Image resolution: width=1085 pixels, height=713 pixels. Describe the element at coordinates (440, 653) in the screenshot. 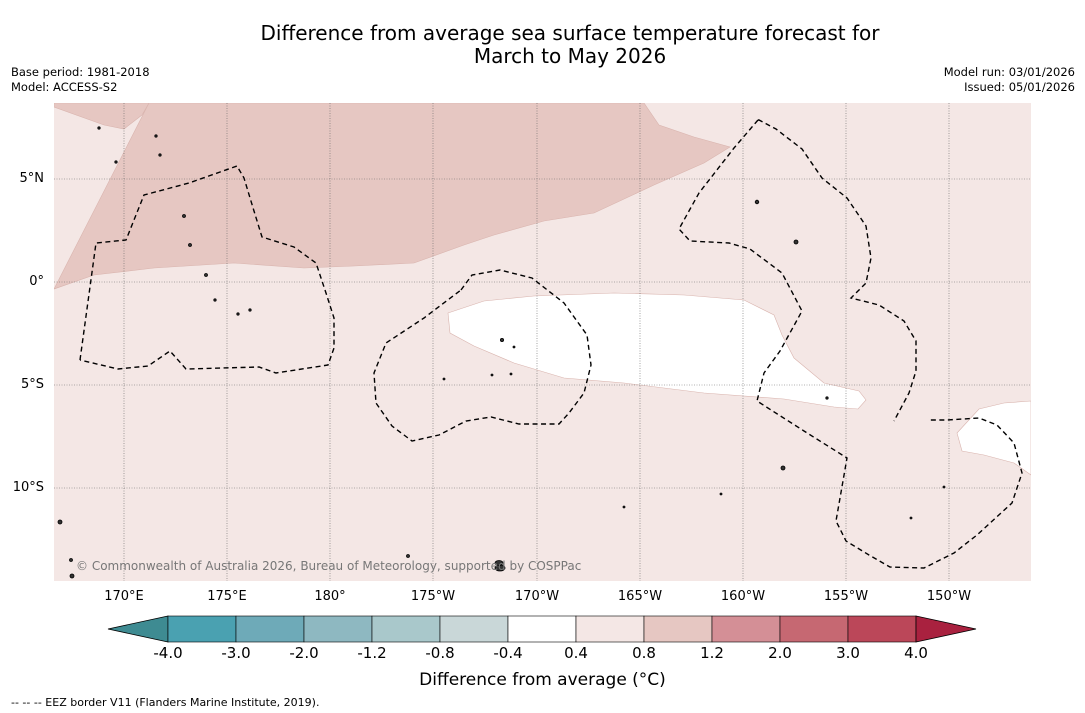

I see `colorbar-tick: -0.8` at that location.